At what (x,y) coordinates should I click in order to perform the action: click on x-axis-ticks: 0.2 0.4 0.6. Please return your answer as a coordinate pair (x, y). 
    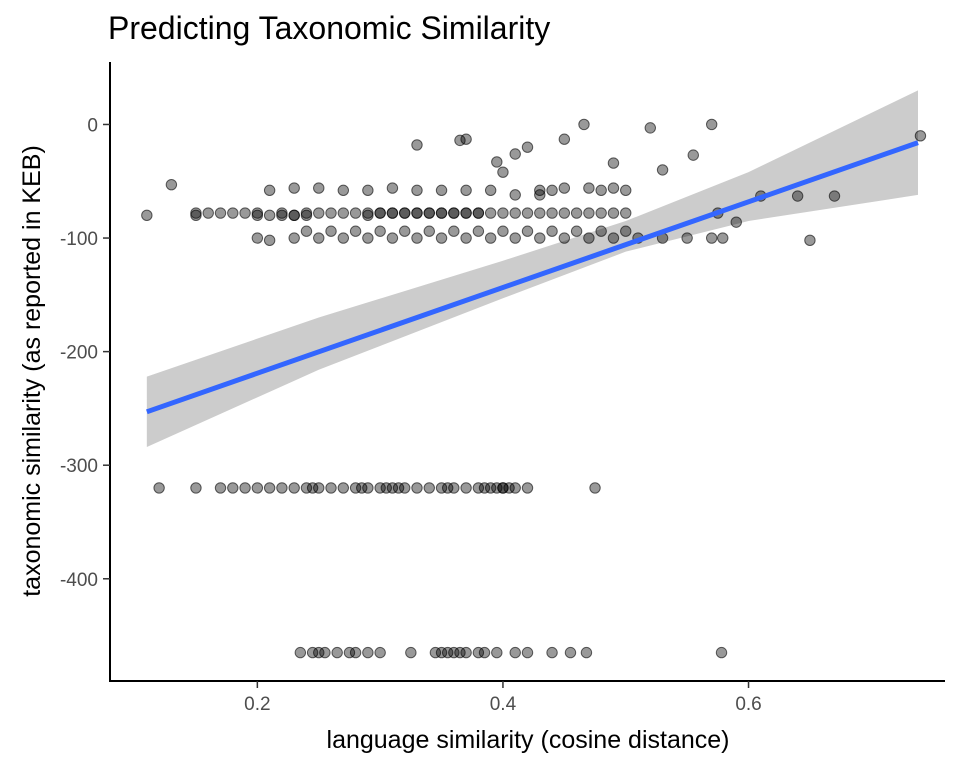
    Looking at the image, I should click on (503, 698).